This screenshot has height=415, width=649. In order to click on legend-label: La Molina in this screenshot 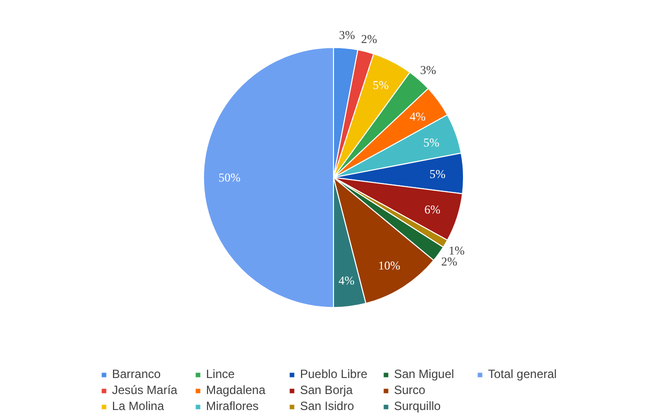, I will do `click(139, 406)`.